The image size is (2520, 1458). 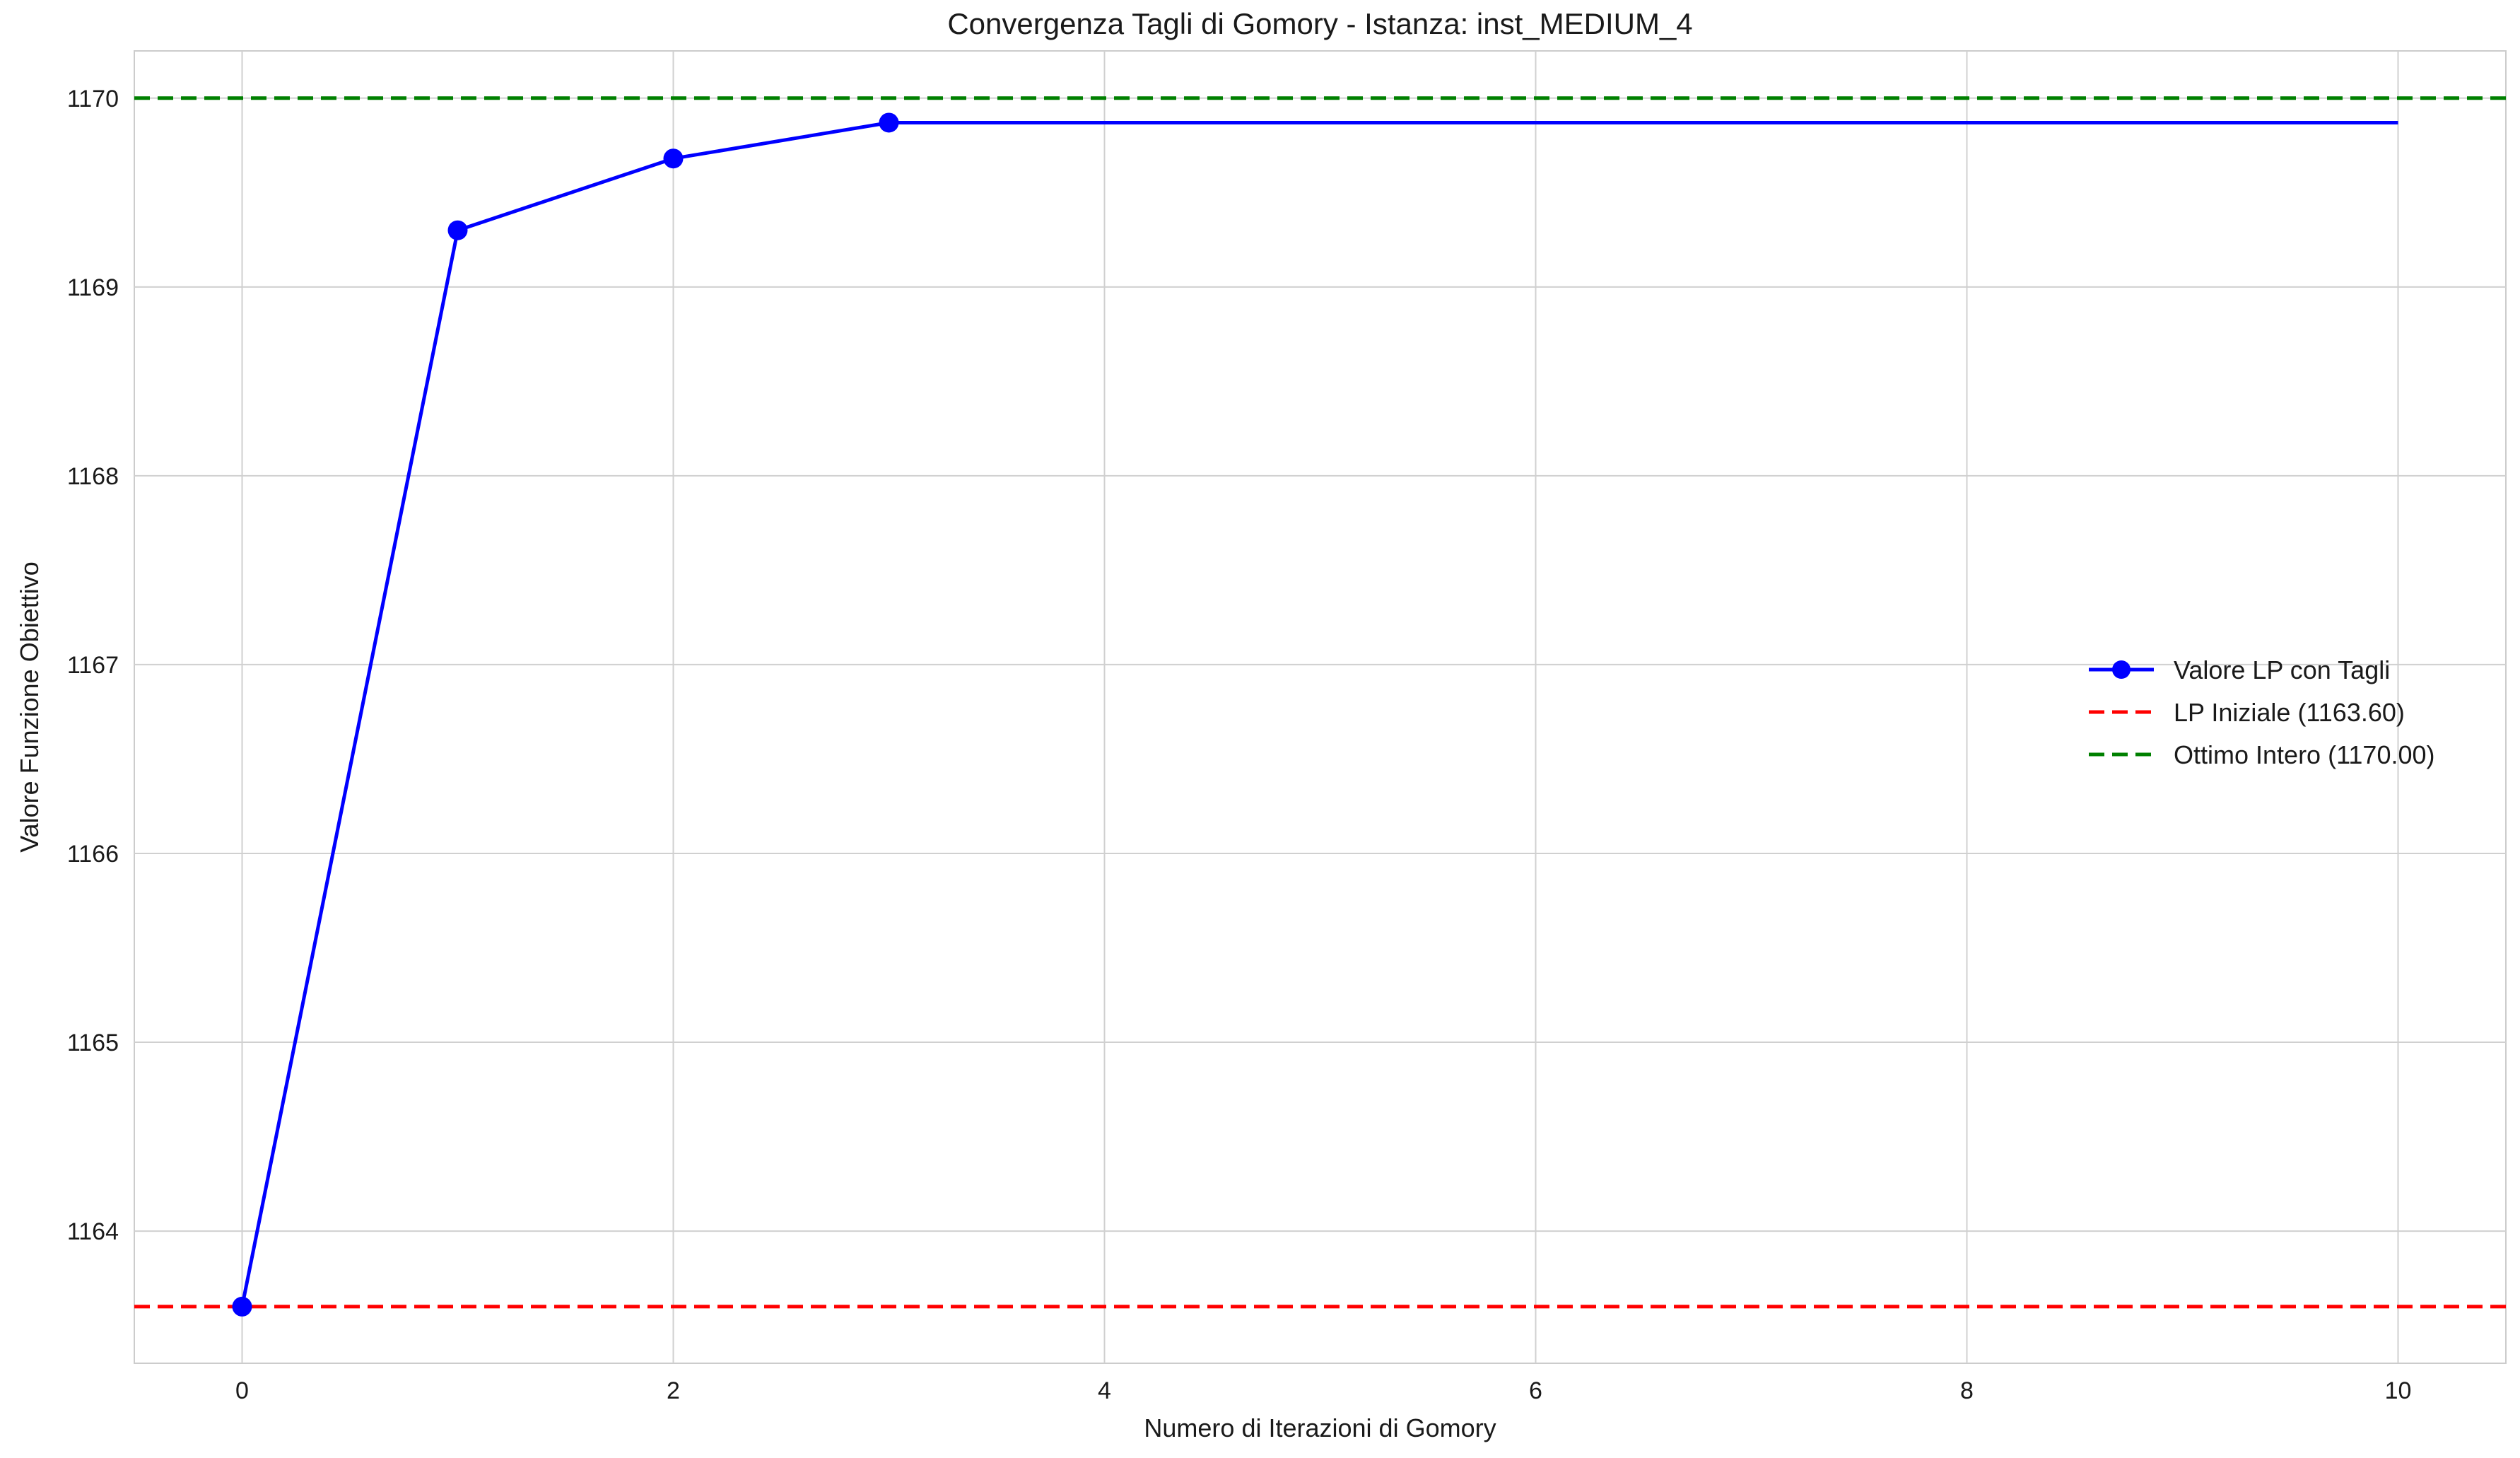 I want to click on y-tick-label: 1170, so click(x=93, y=99).